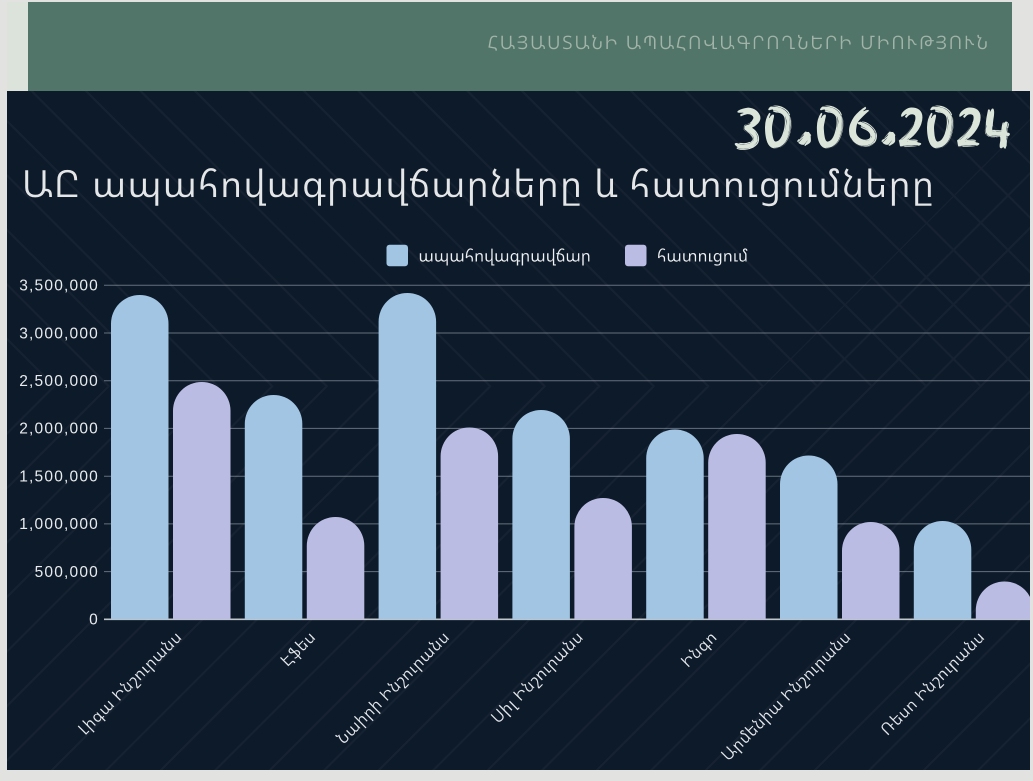 Image resolution: width=1033 pixels, height=781 pixels. I want to click on svg-text: 1,500,000, so click(59, 477).